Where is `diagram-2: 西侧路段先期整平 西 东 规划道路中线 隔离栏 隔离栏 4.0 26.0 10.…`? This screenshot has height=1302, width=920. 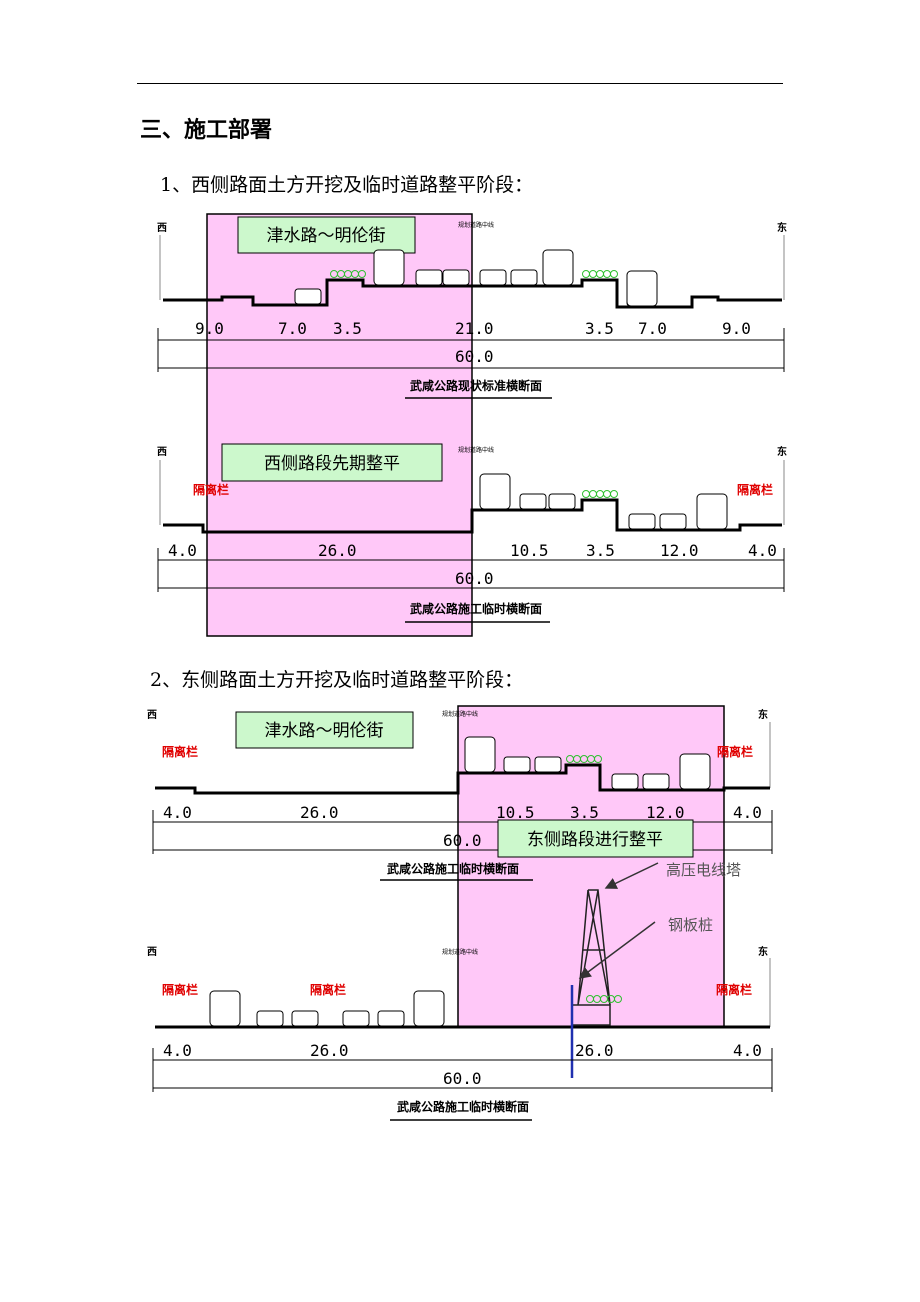 diagram-2: 西侧路段先期整平 西 东 规划道路中线 隔离栏 隔离栏 4.0 26.0 10.… is located at coordinates (472, 533).